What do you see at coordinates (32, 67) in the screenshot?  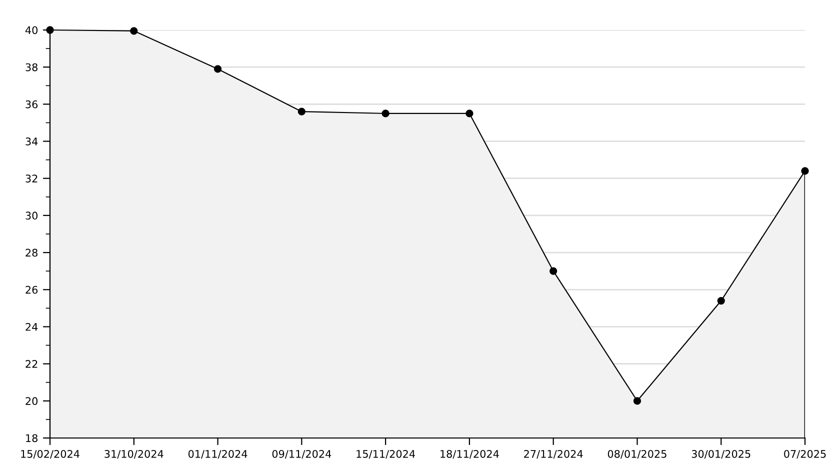 I see `y-tick-label: 38` at bounding box center [32, 67].